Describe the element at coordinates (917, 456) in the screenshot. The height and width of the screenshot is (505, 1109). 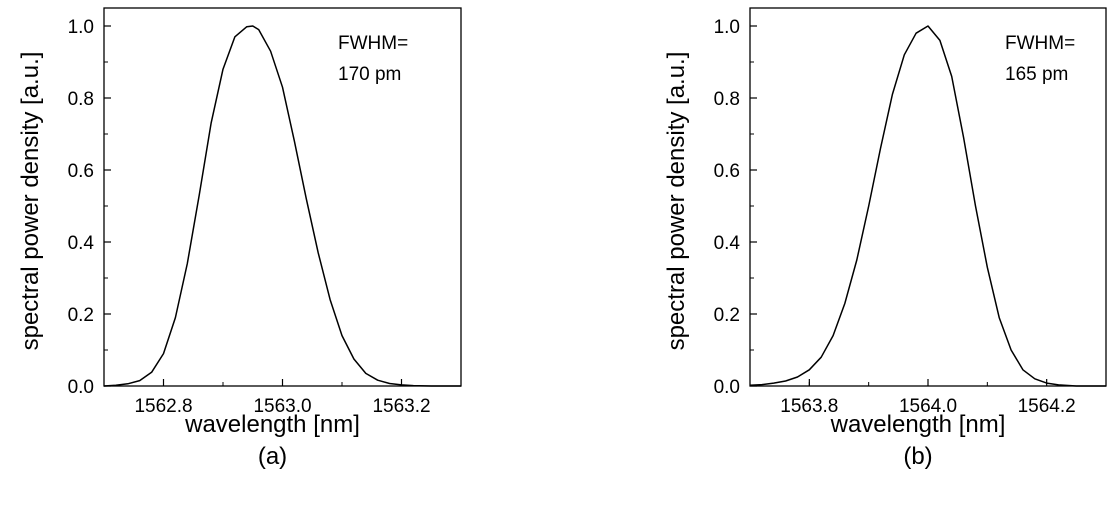
I see `panel-label: (b)` at that location.